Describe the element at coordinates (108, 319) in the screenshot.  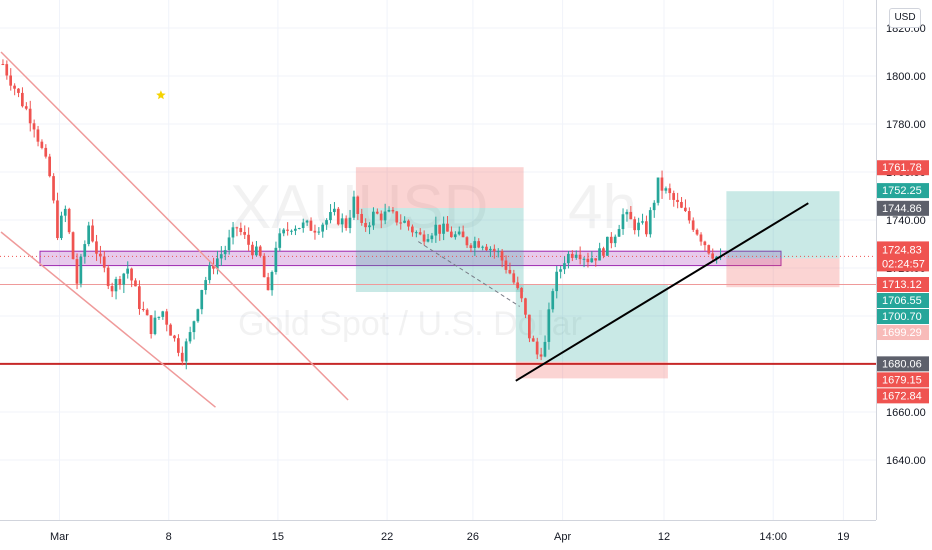
I see `channel-line` at that location.